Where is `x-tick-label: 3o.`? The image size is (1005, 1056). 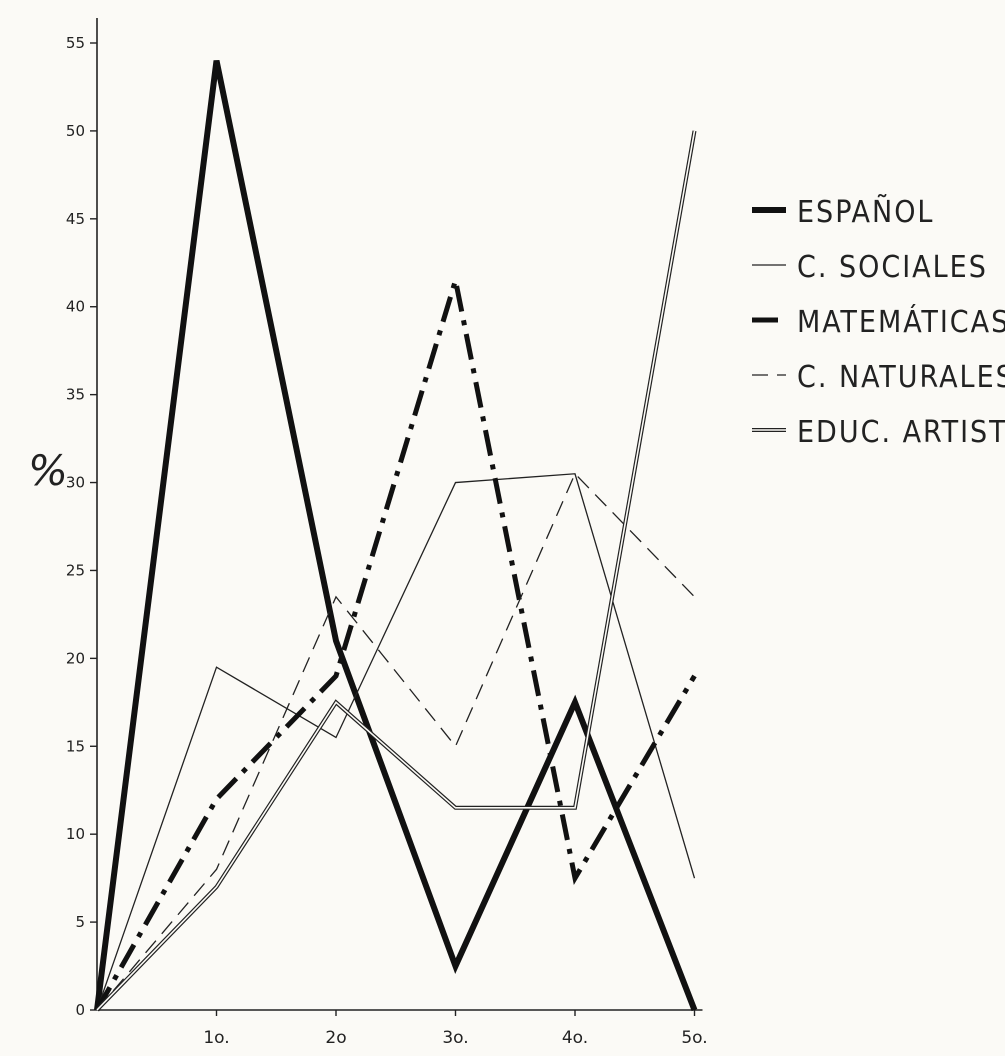
x-tick-label: 3o. is located at coordinates (455, 1038).